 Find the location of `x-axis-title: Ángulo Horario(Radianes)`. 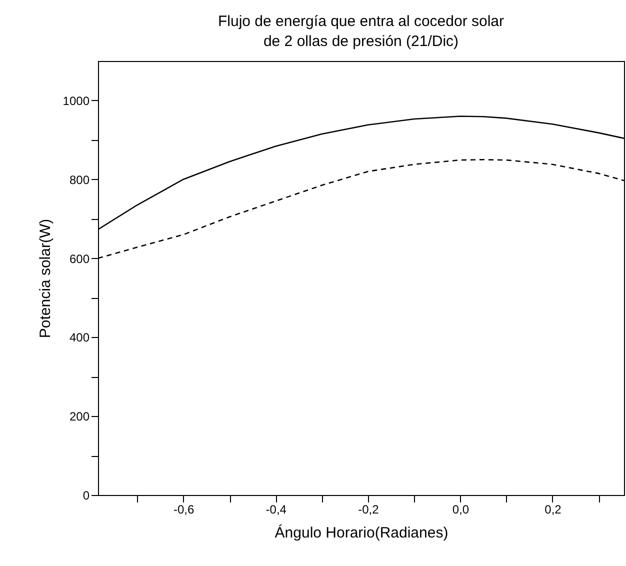

x-axis-title: Ángulo Horario(Radianes) is located at coordinates (361, 533).